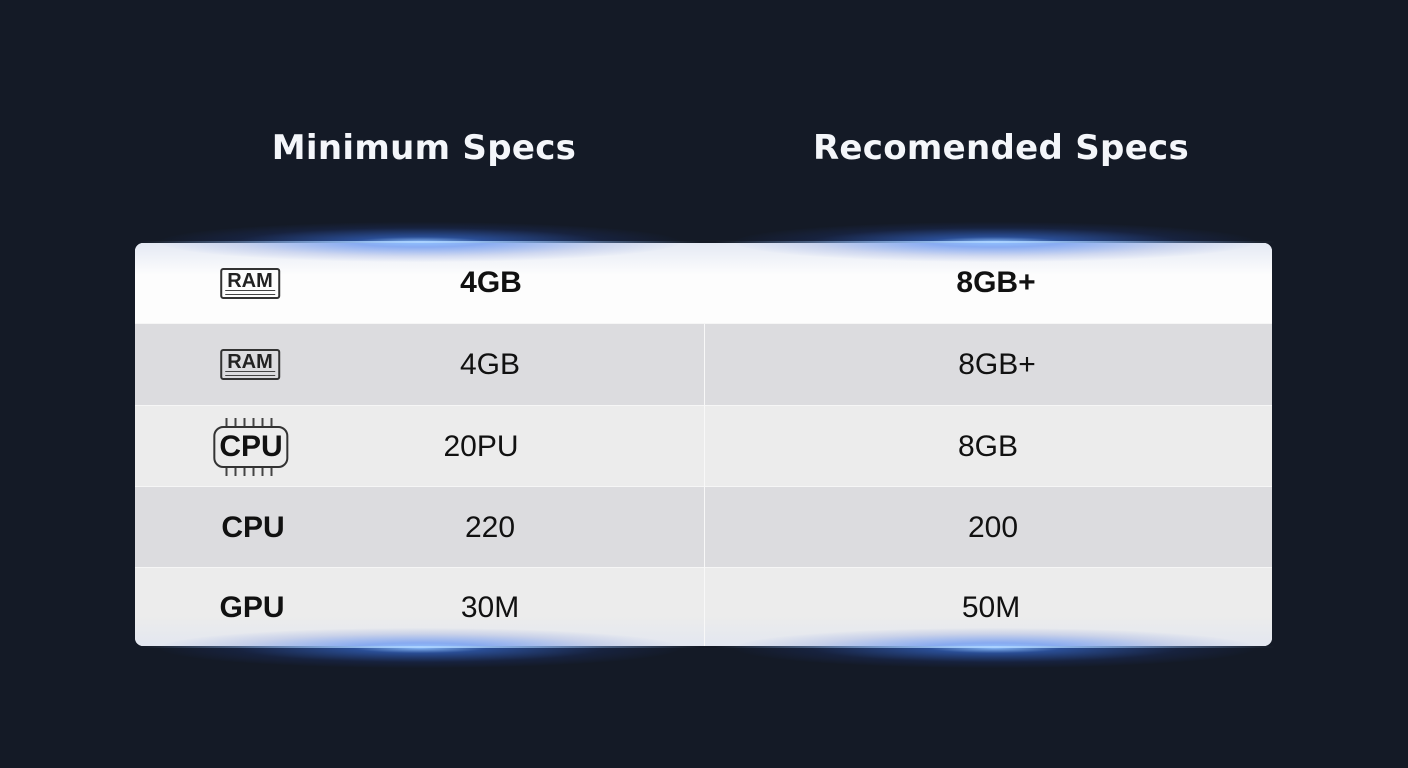  I want to click on minimum-value: 220, so click(490, 527).